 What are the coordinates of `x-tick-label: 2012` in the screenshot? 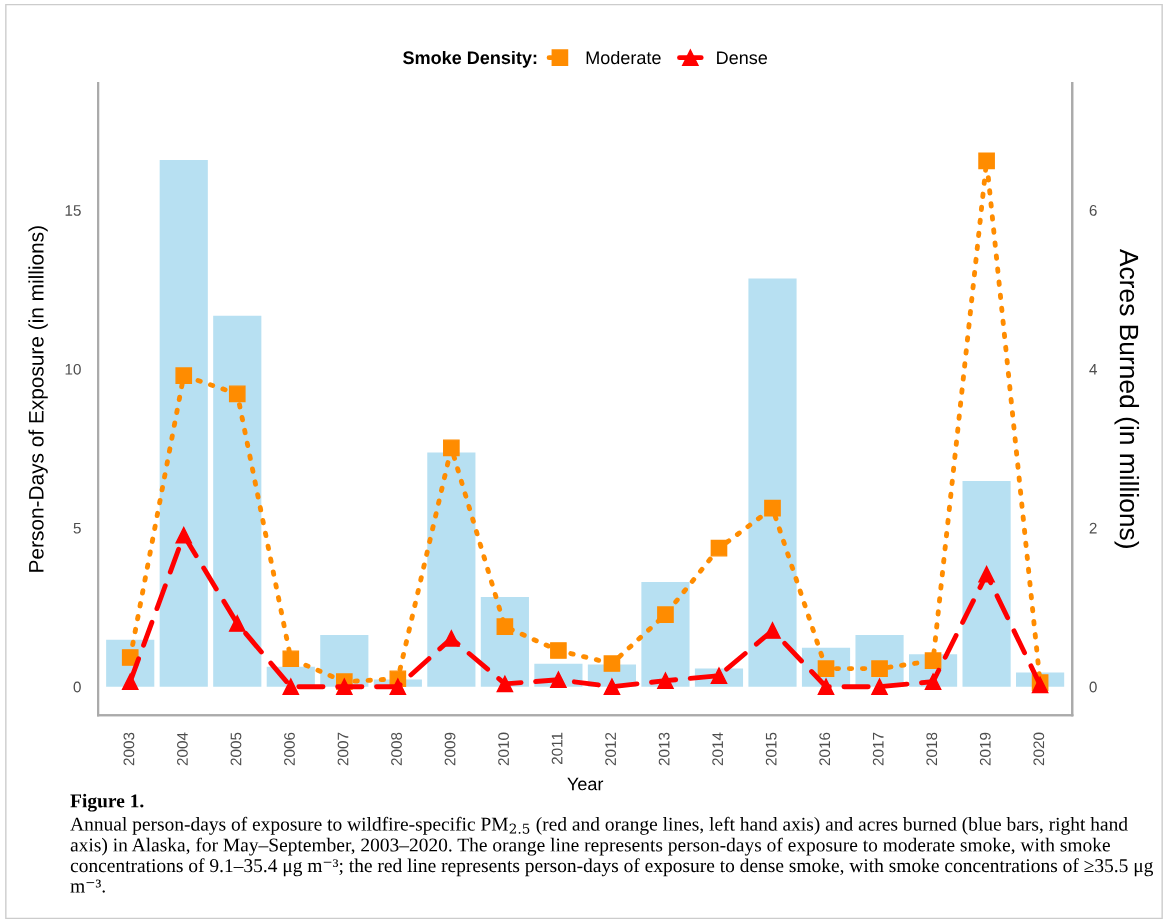 It's located at (611, 749).